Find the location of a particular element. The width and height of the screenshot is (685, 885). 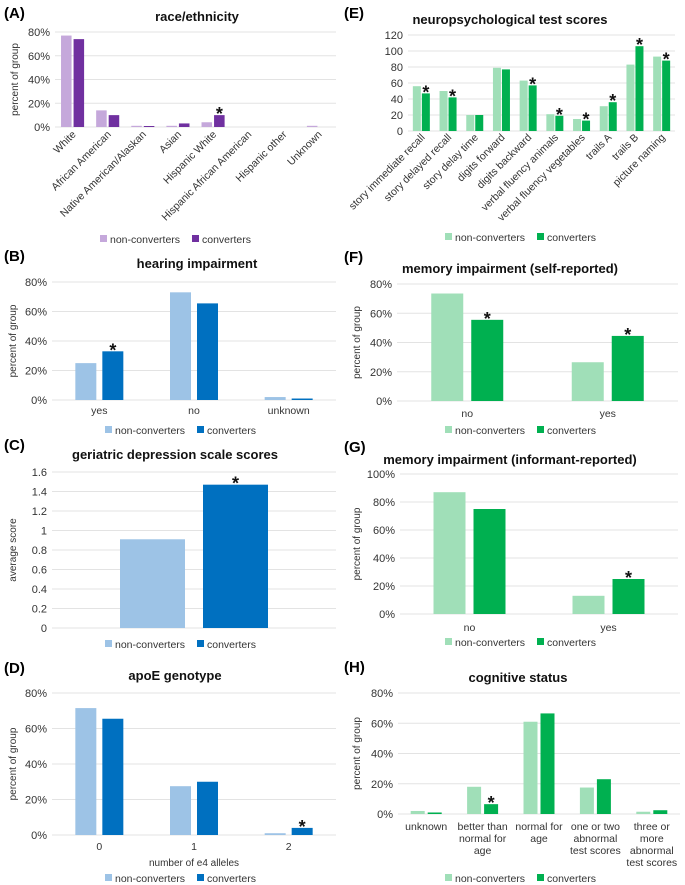

x-tick-label: 1 is located at coordinates (194, 847).